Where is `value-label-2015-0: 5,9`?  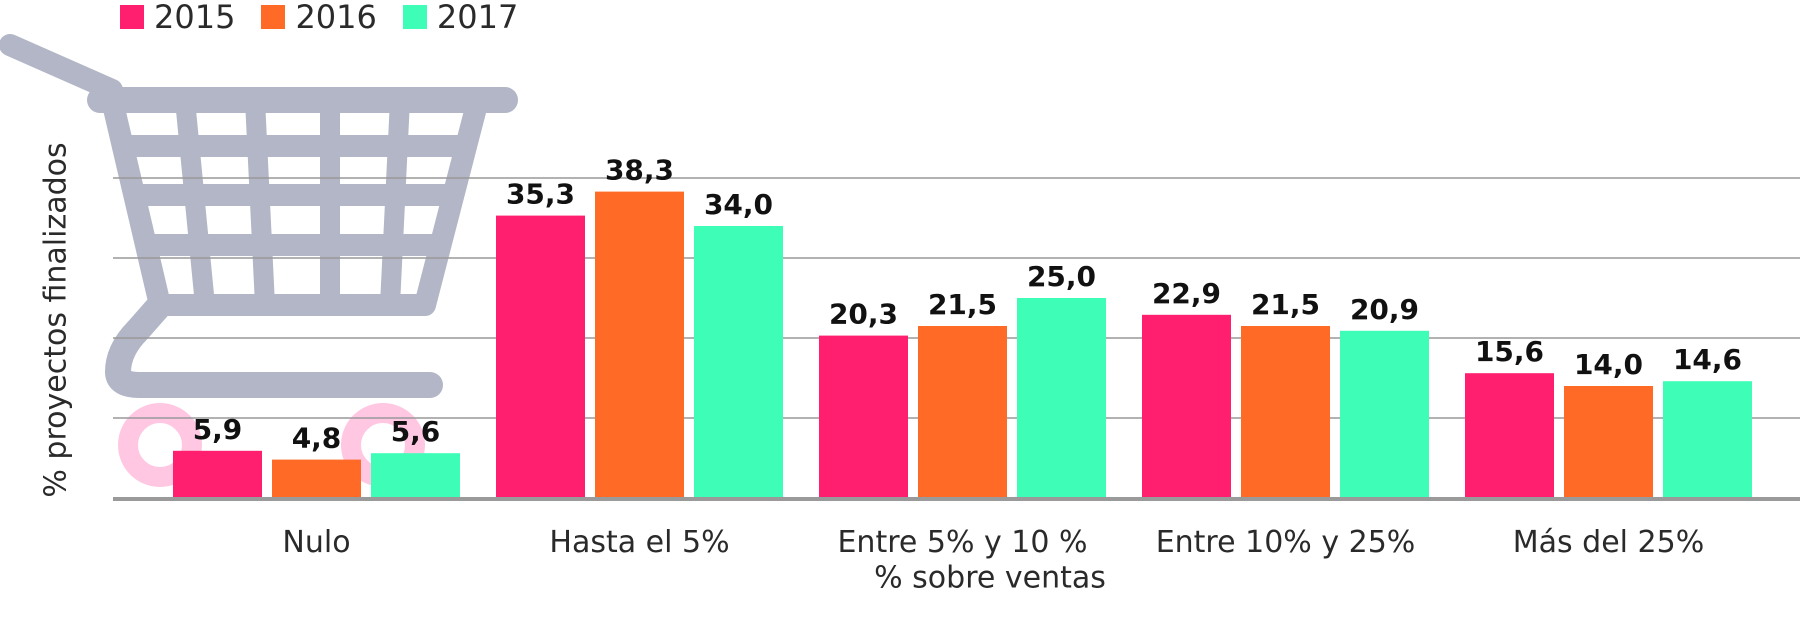 value-label-2015-0: 5,9 is located at coordinates (218, 429).